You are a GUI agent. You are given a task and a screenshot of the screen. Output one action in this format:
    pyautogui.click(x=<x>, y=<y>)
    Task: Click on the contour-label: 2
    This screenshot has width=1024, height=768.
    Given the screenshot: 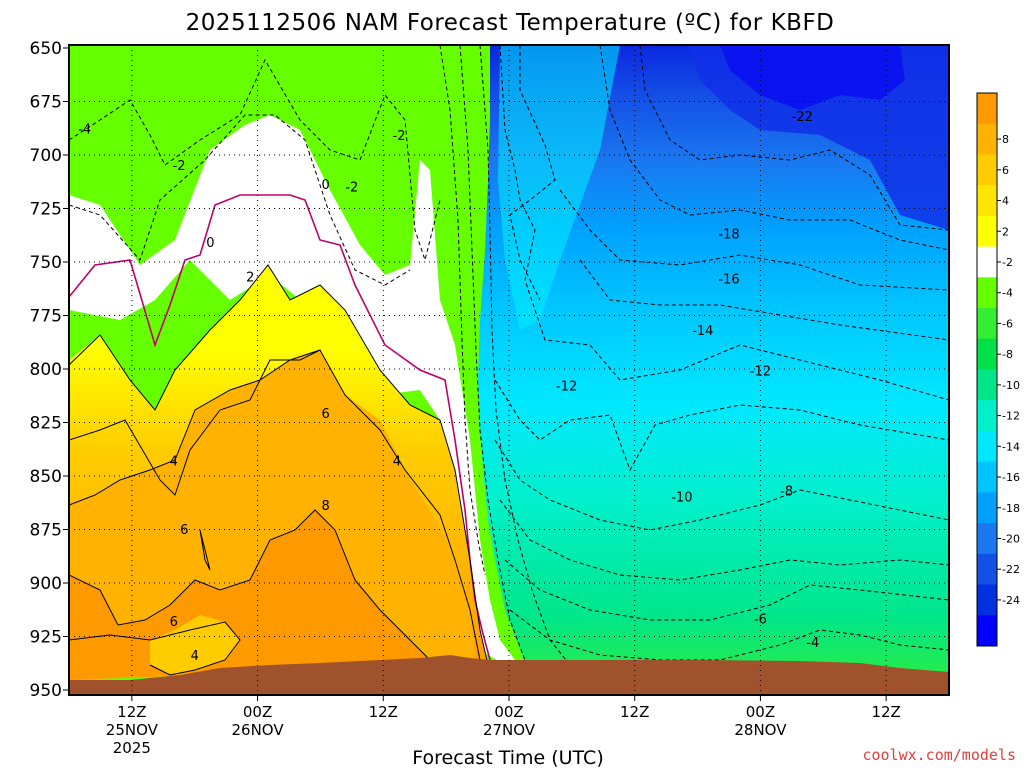 What is the action you would take?
    pyautogui.click(x=250, y=277)
    